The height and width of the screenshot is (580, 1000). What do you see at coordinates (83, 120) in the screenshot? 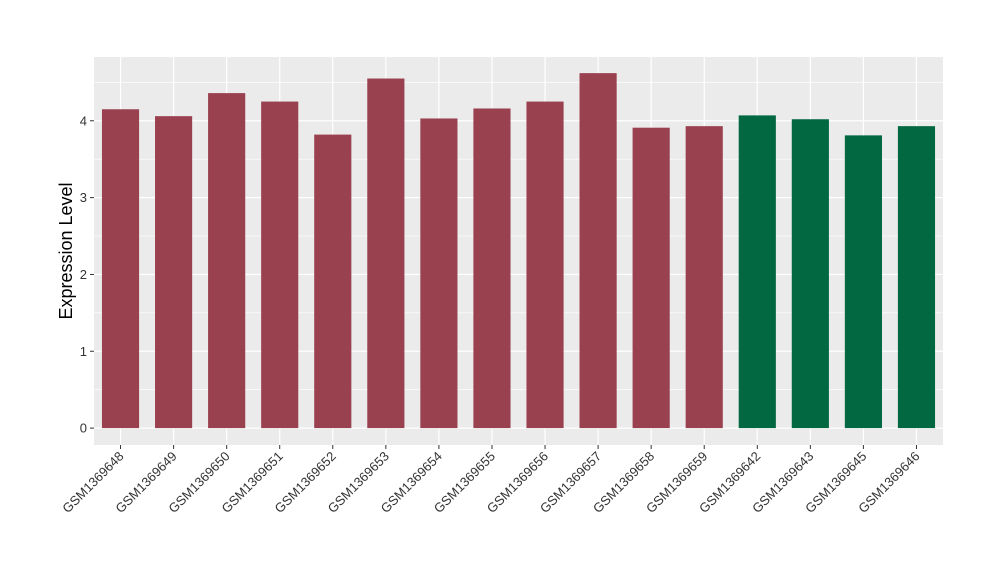
I see `y-tick-label: 4` at bounding box center [83, 120].